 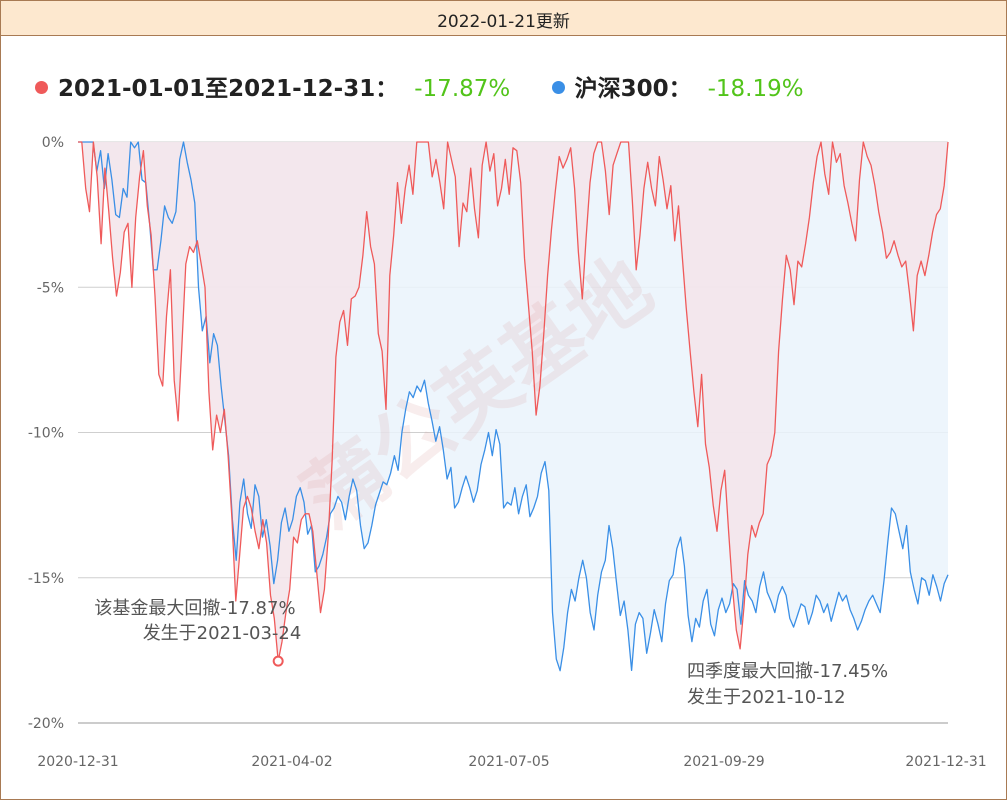 I want to click on y-tick-label: -10%, so click(x=46, y=434).